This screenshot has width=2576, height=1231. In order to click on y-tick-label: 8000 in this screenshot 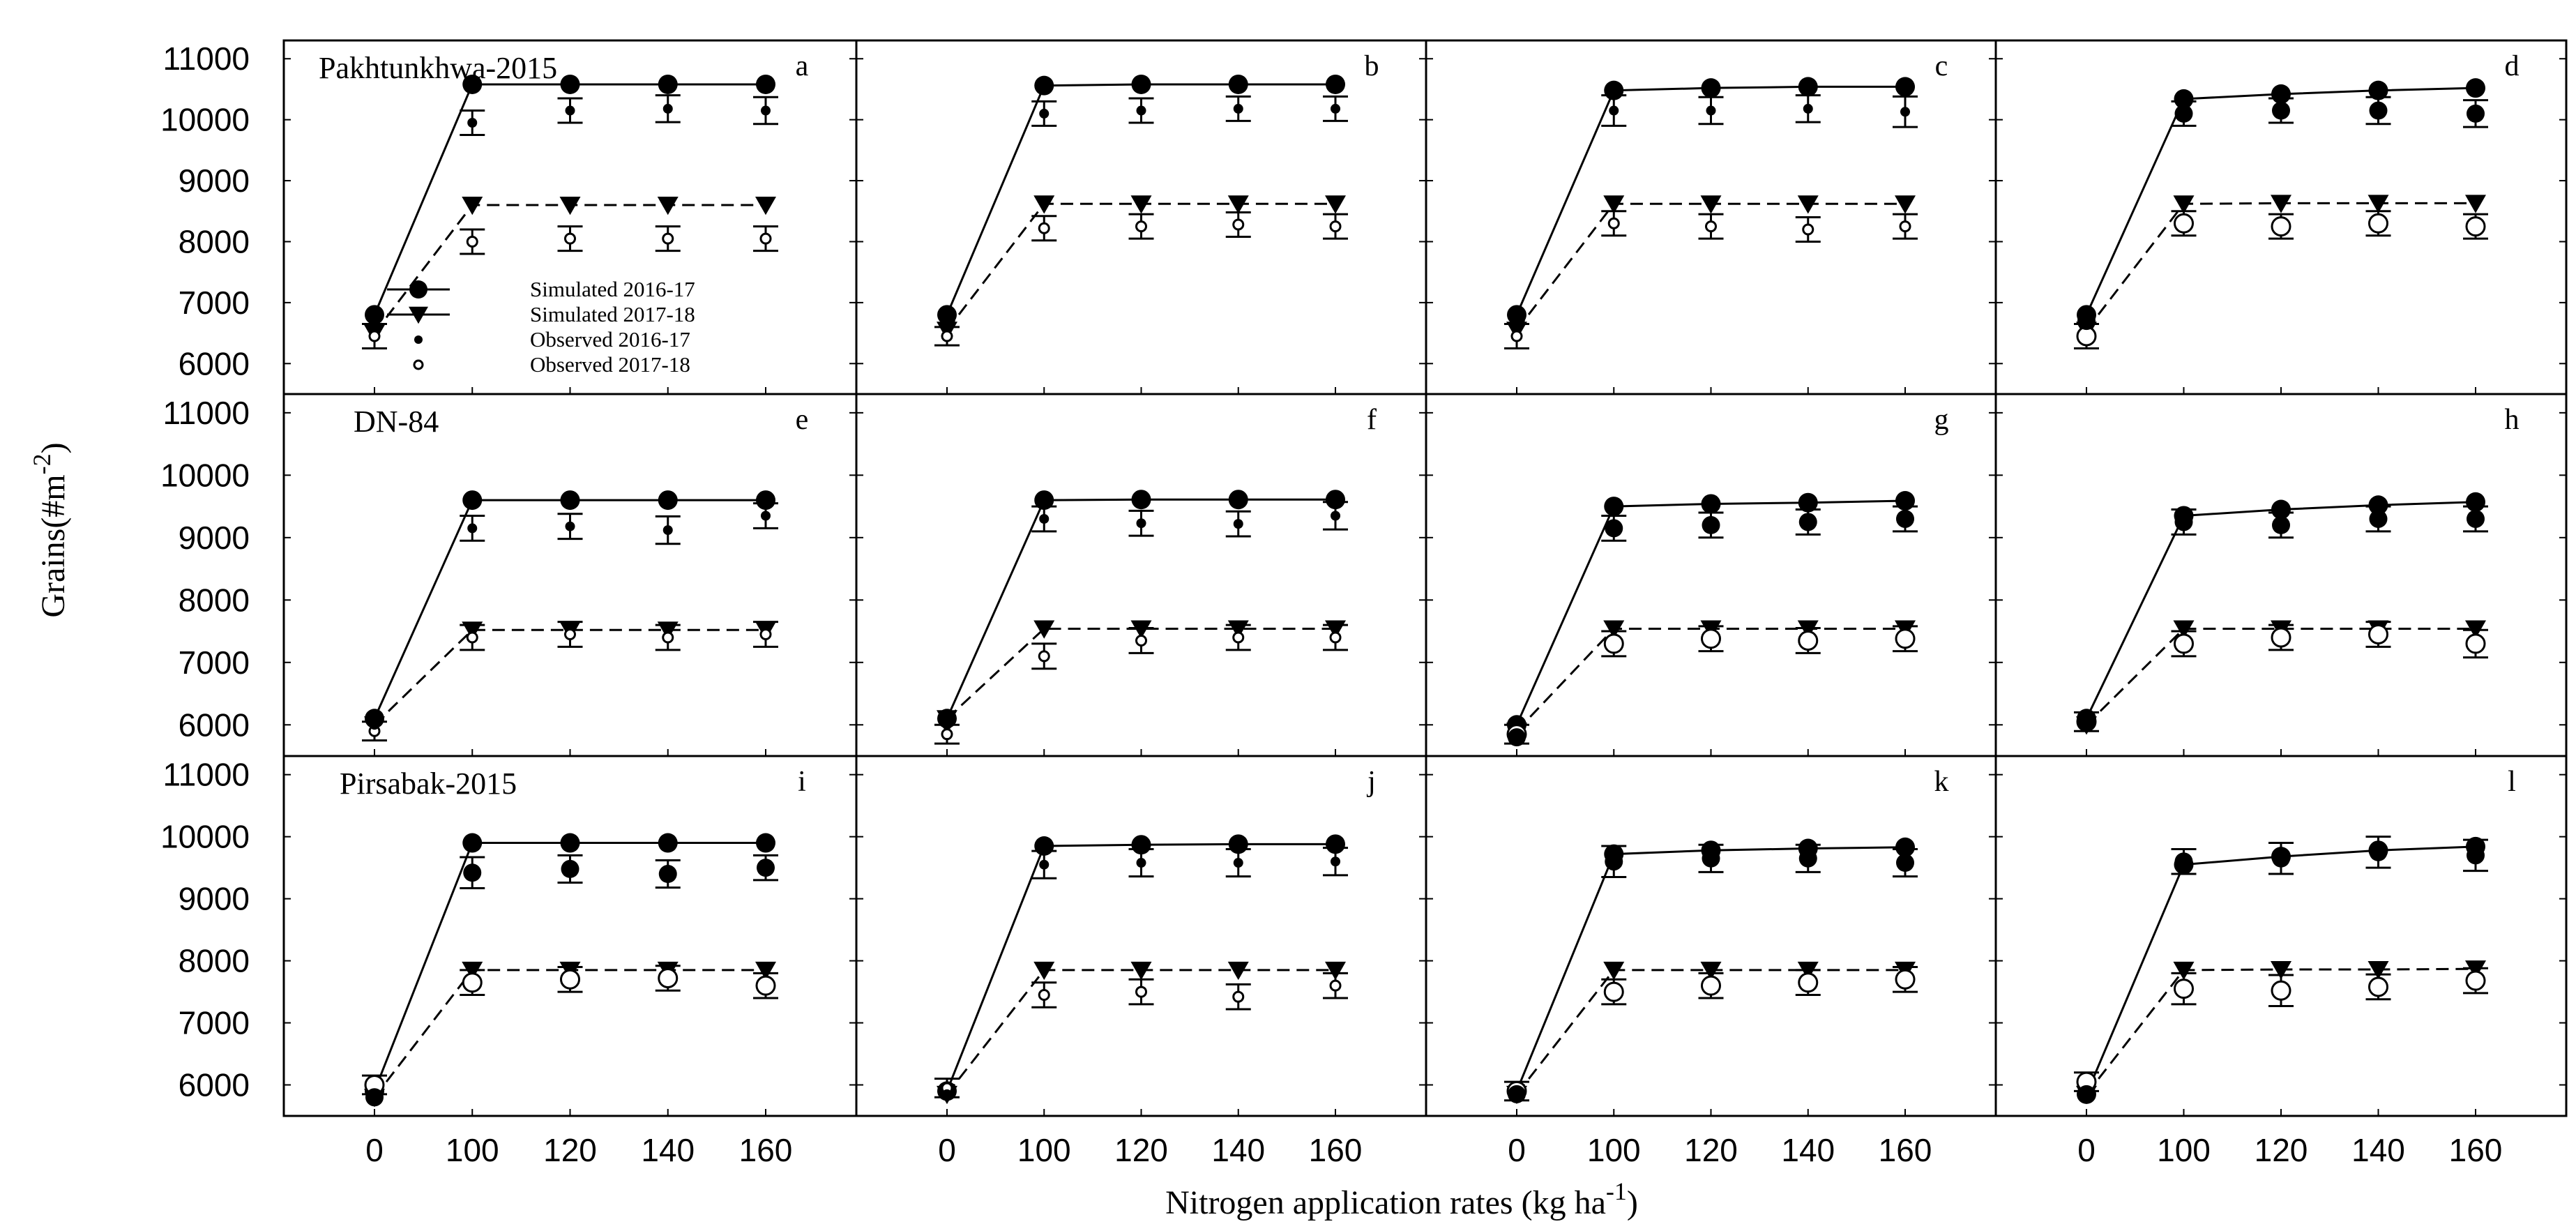, I will do `click(214, 241)`.